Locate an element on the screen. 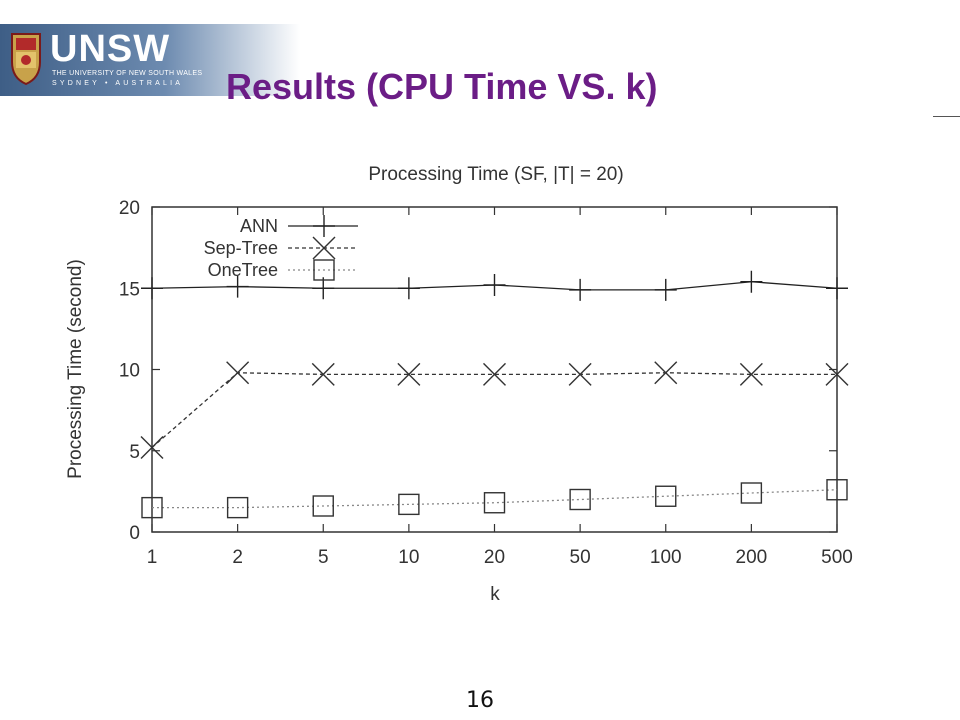 Image resolution: width=960 pixels, height=720 pixels. header-band is located at coordinates (150, 60).